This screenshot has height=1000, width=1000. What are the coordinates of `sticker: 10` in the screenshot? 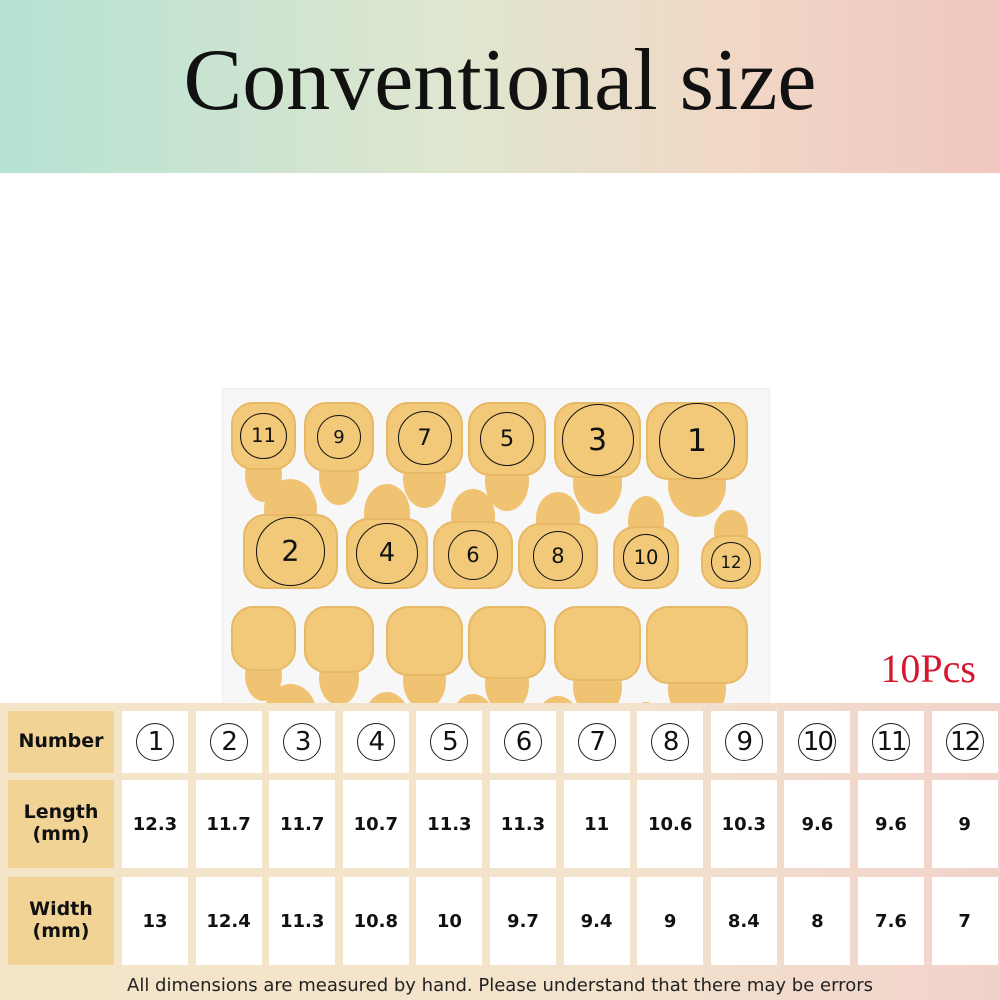 It's located at (646, 542).